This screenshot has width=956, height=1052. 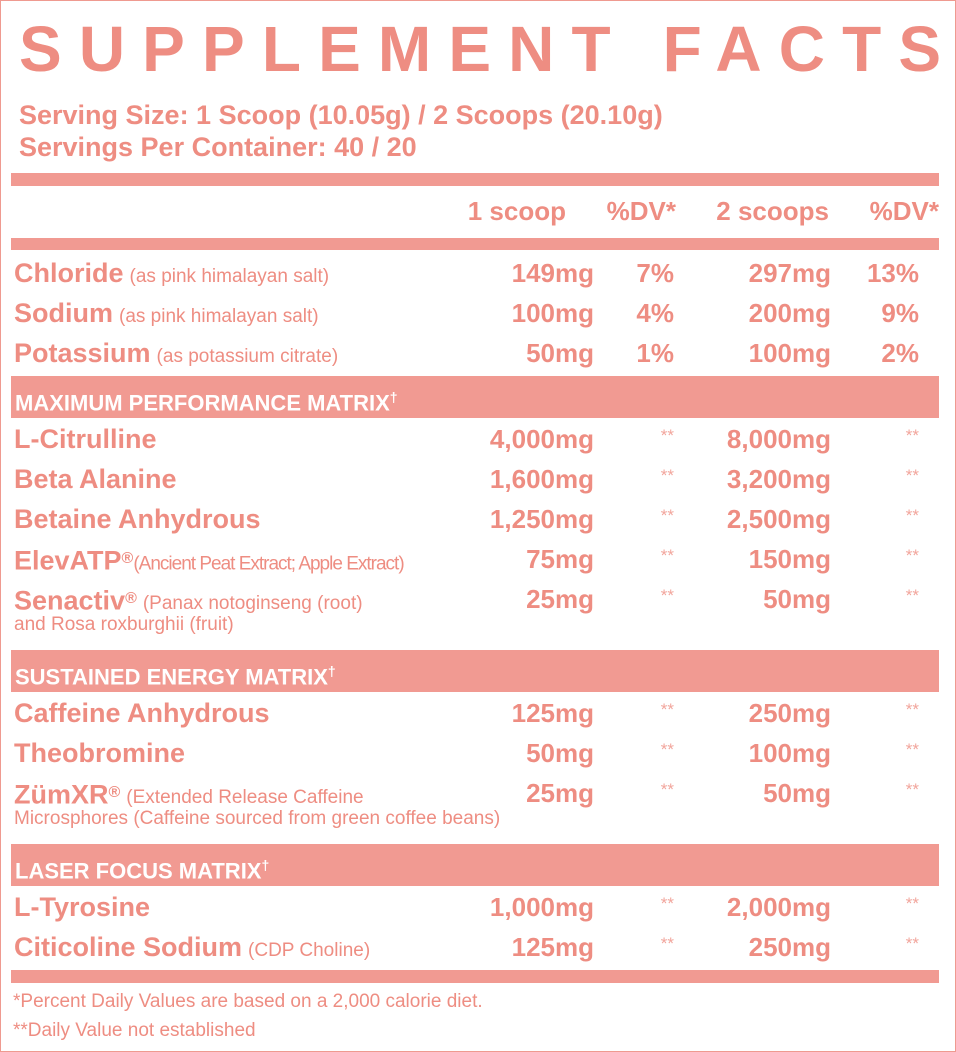 I want to click on title: SUPPLEMENT FACTS, so click(x=480, y=49).